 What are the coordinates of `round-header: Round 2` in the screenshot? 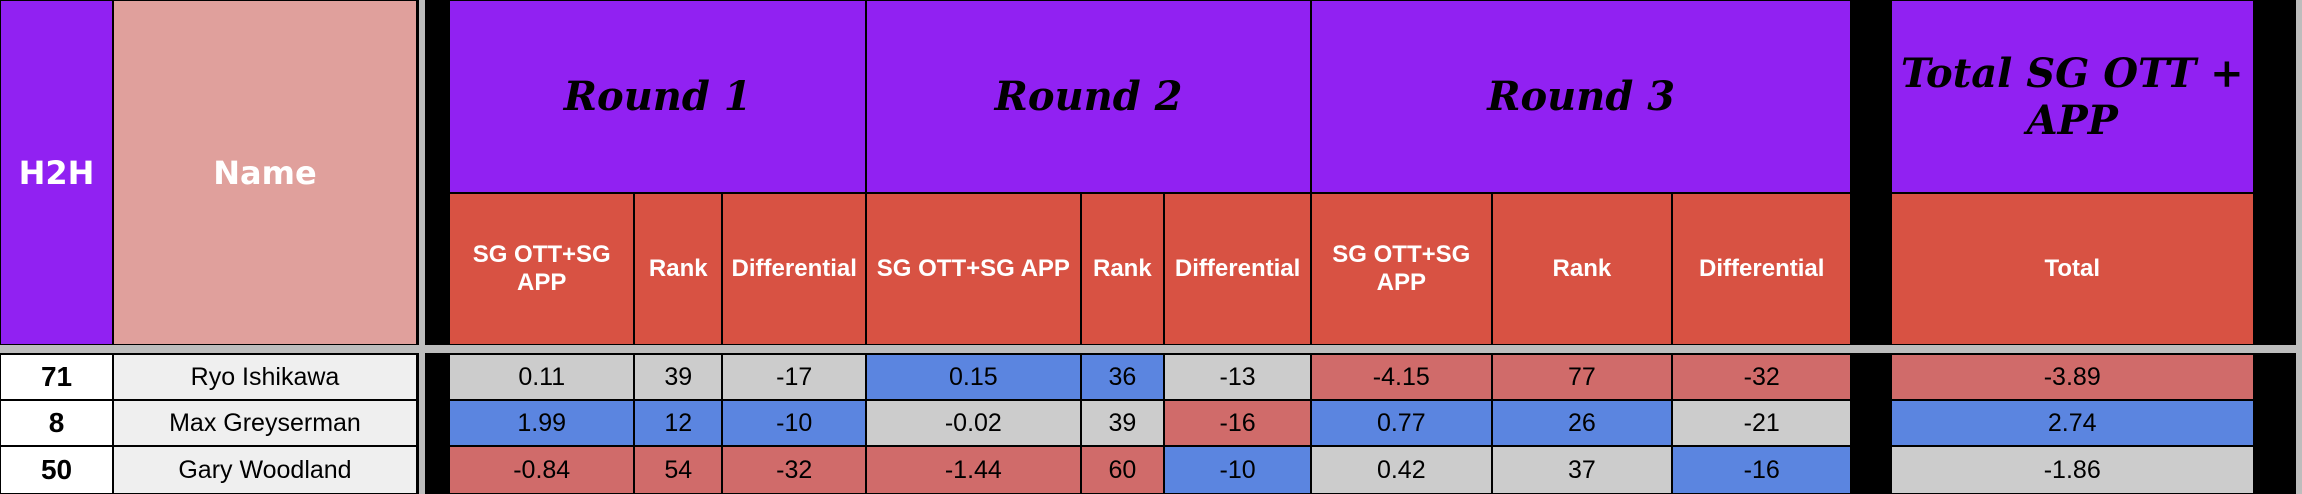 It's located at (1088, 97).